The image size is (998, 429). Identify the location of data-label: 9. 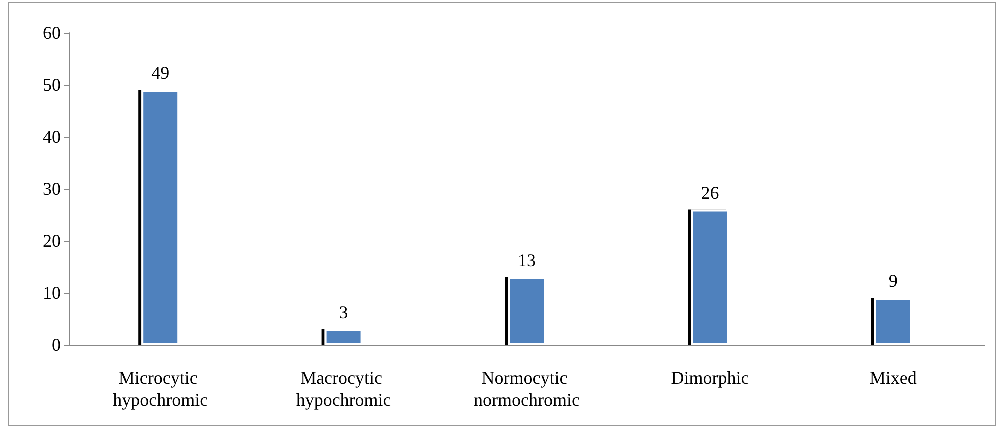
(893, 281).